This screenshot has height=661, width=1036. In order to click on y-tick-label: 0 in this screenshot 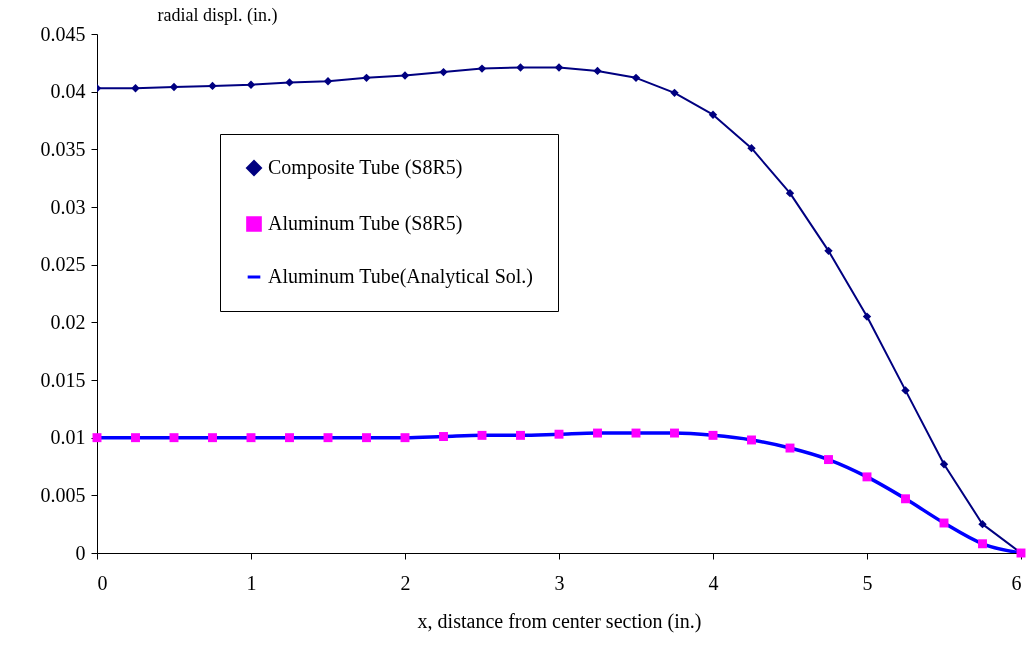, I will do `click(80, 552)`.